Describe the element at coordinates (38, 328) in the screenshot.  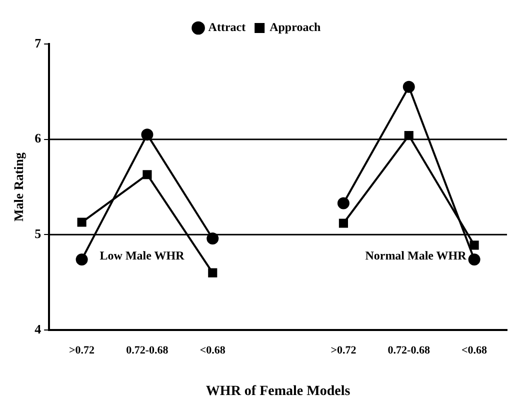
I see `y-tick-label: 4` at that location.